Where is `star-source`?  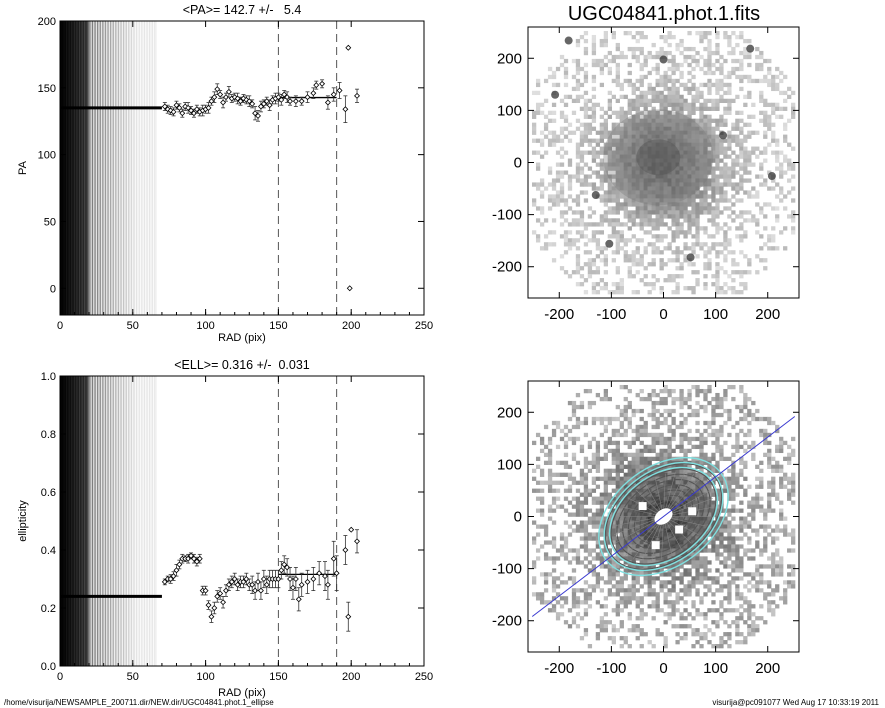 star-source is located at coordinates (690, 257).